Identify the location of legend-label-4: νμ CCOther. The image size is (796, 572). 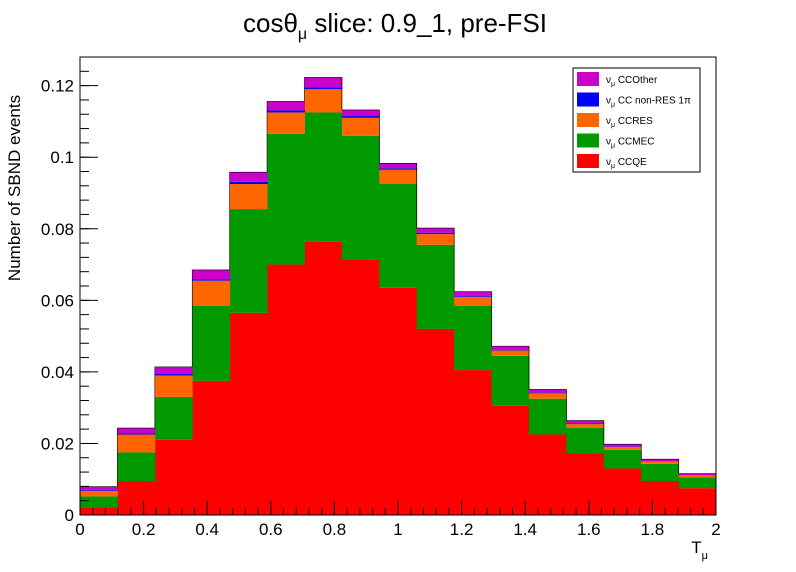
(632, 81).